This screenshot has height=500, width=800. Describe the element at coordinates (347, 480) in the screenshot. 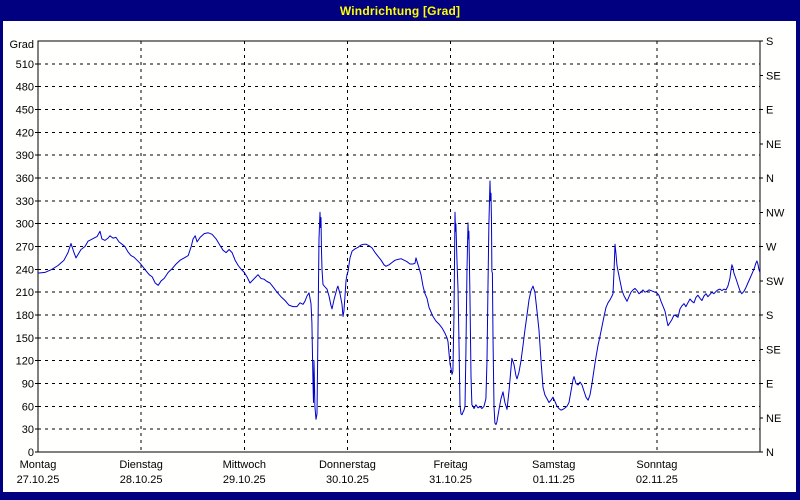

I see `x-date-label: 30.10.25` at that location.